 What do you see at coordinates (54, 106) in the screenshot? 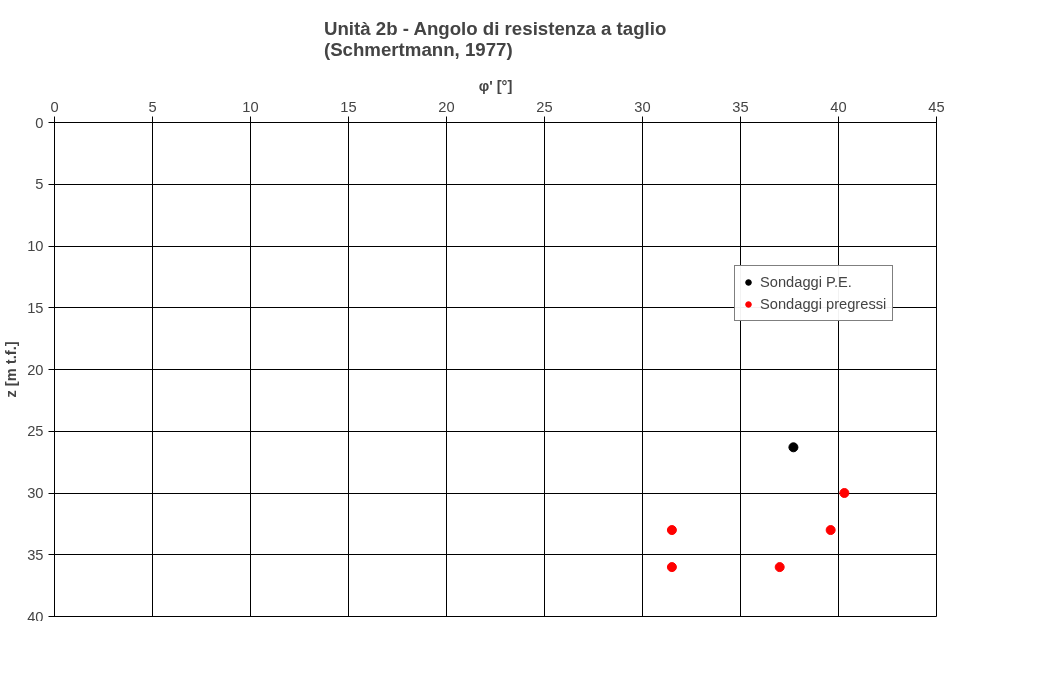
I see `x-tick-label: 0` at bounding box center [54, 106].